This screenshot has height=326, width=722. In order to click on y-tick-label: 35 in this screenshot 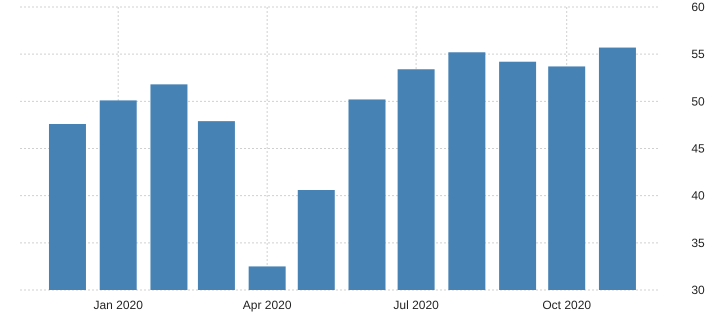, I will do `click(698, 243)`.